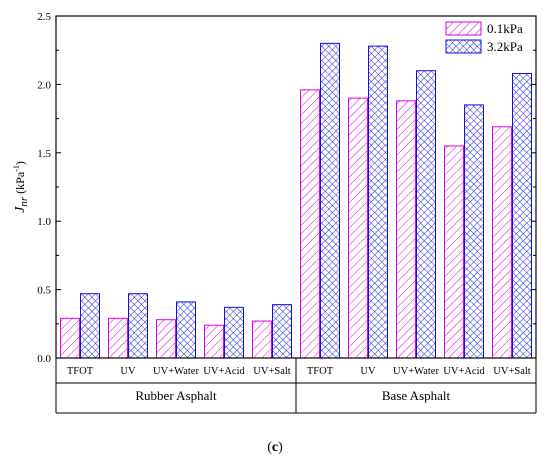 Image resolution: width=550 pixels, height=473 pixels. I want to click on y-axis-label-sub: nr, so click(24, 201).